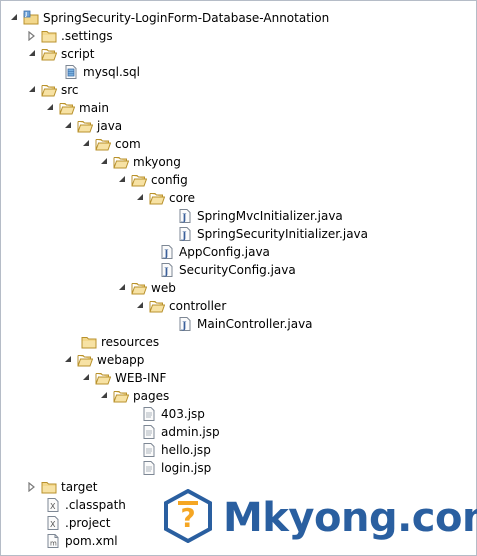 This screenshot has height=556, width=477. Describe the element at coordinates (95, 505) in the screenshot. I see `tree-node-label: .classpath` at that location.